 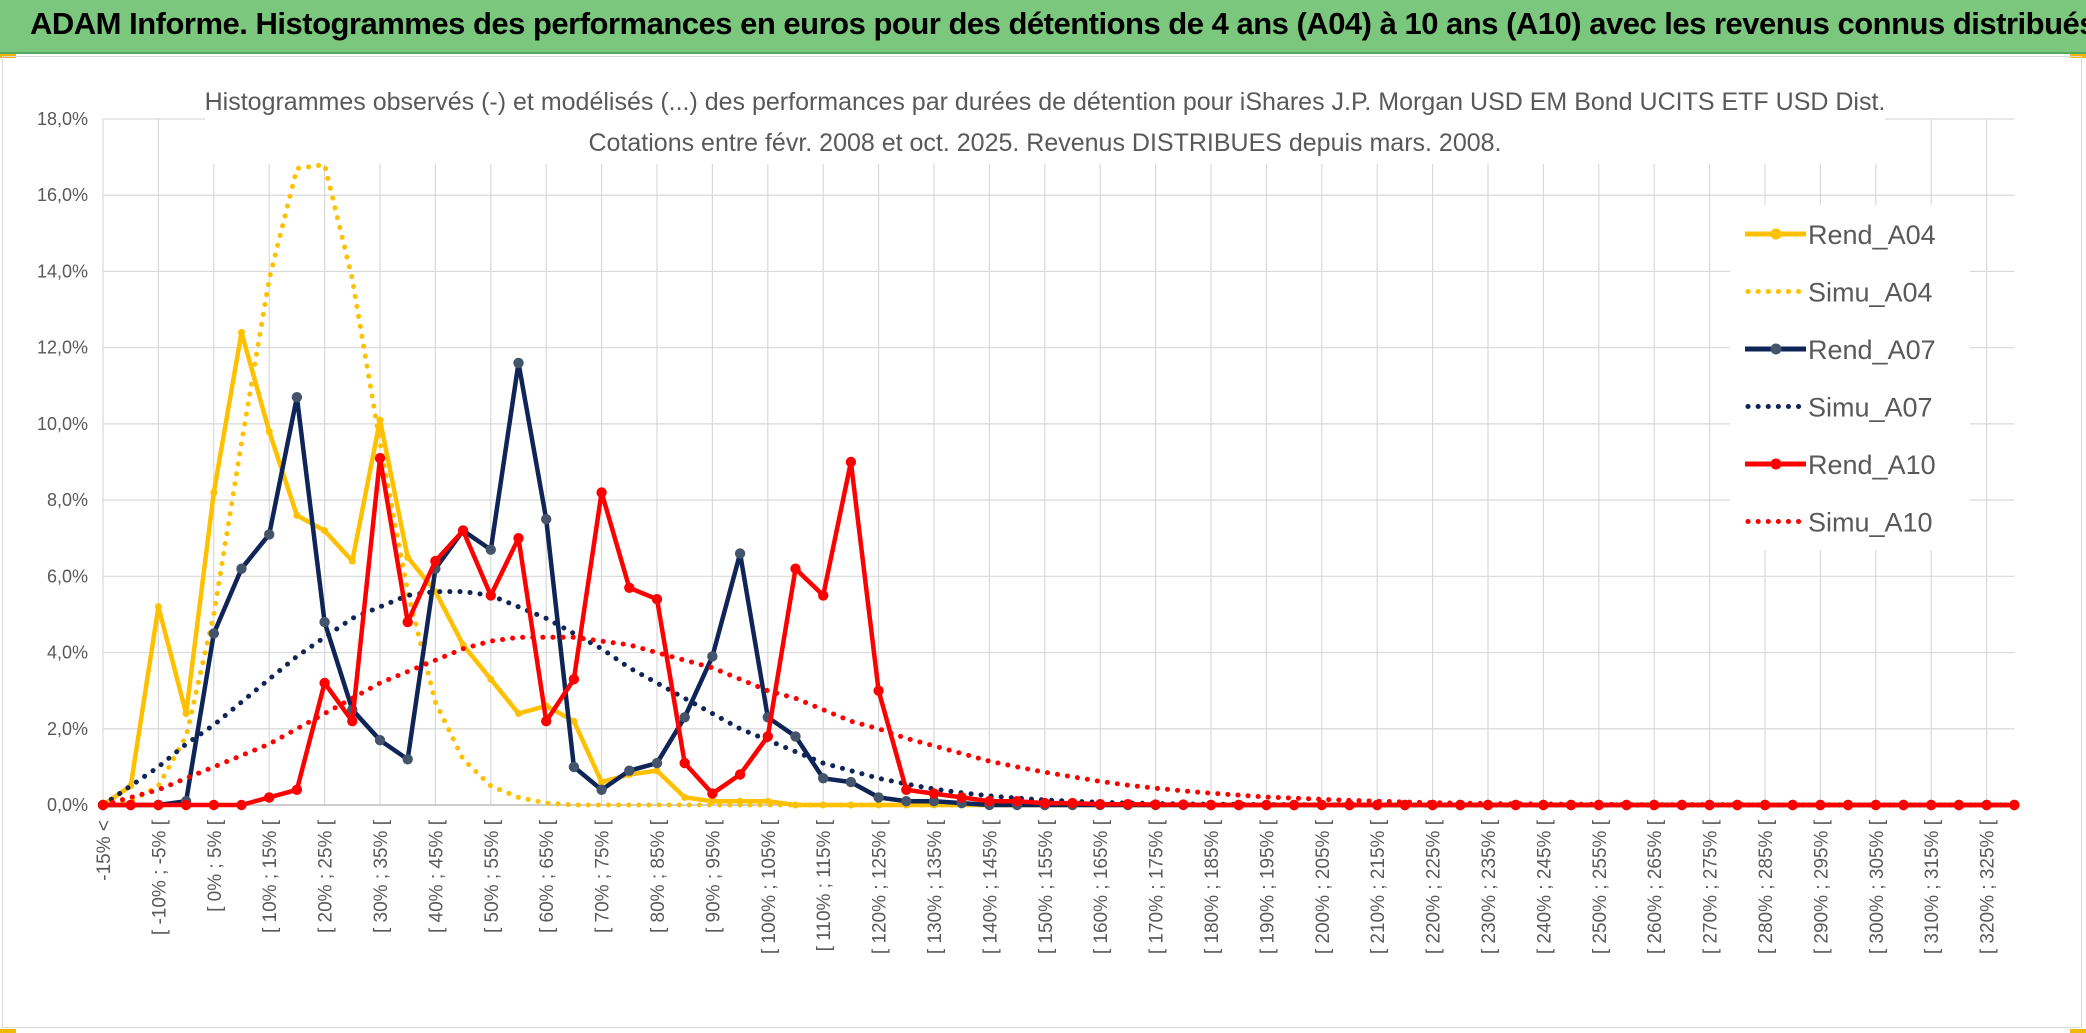 What do you see at coordinates (67, 805) in the screenshot?
I see `y-tick-label: 0,0%` at bounding box center [67, 805].